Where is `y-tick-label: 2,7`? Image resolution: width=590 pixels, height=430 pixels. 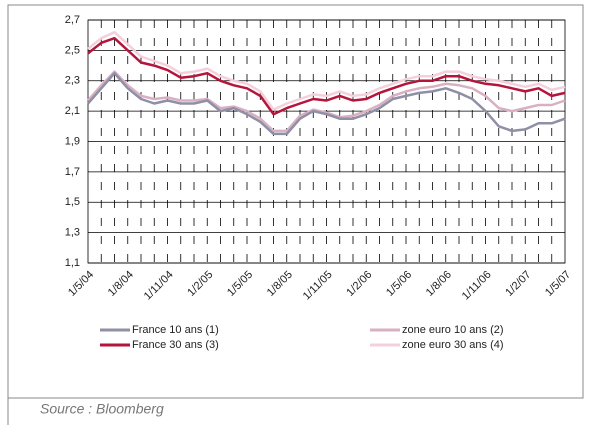 y-tick-label: 2,7 is located at coordinates (72, 20).